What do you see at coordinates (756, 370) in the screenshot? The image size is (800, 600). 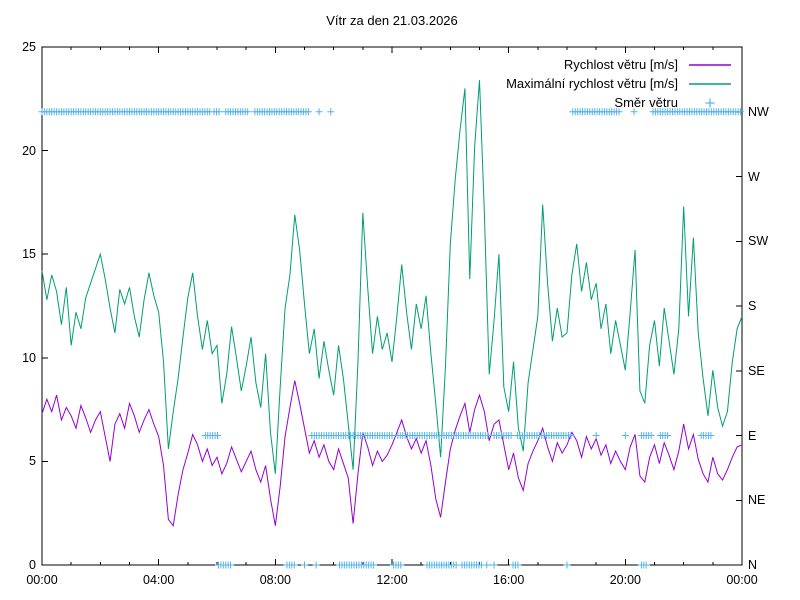 I see `wind-direction-label: SE` at bounding box center [756, 370].